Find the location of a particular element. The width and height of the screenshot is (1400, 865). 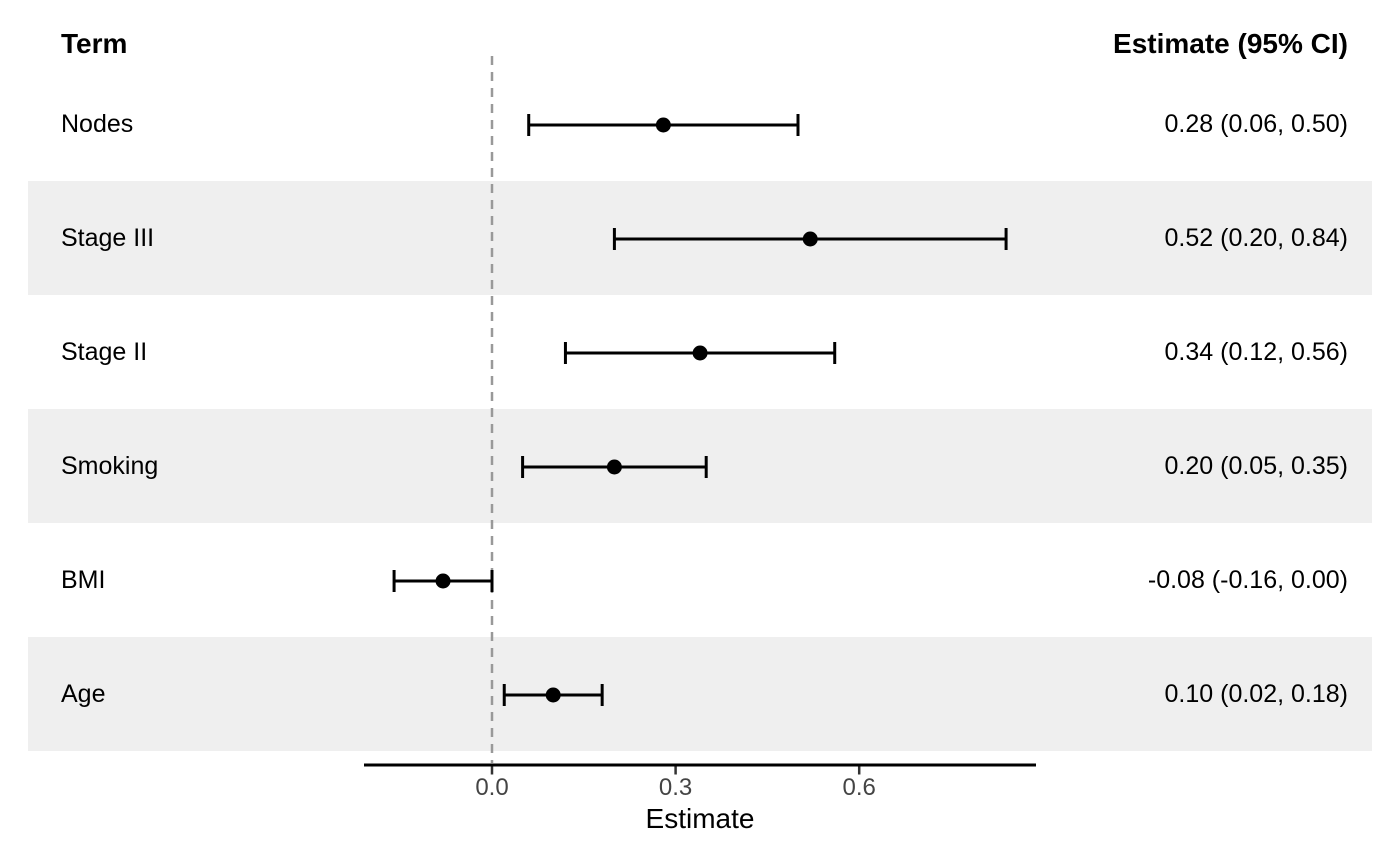

estimate-ci-value: 0.20 (0.05, 0.35) is located at coordinates (1256, 465).